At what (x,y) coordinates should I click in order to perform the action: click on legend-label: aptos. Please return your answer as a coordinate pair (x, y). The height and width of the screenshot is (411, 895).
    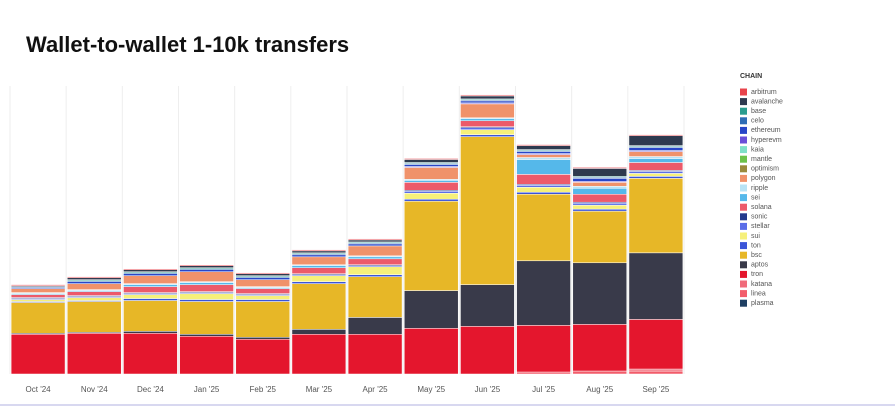
    Looking at the image, I should click on (760, 265).